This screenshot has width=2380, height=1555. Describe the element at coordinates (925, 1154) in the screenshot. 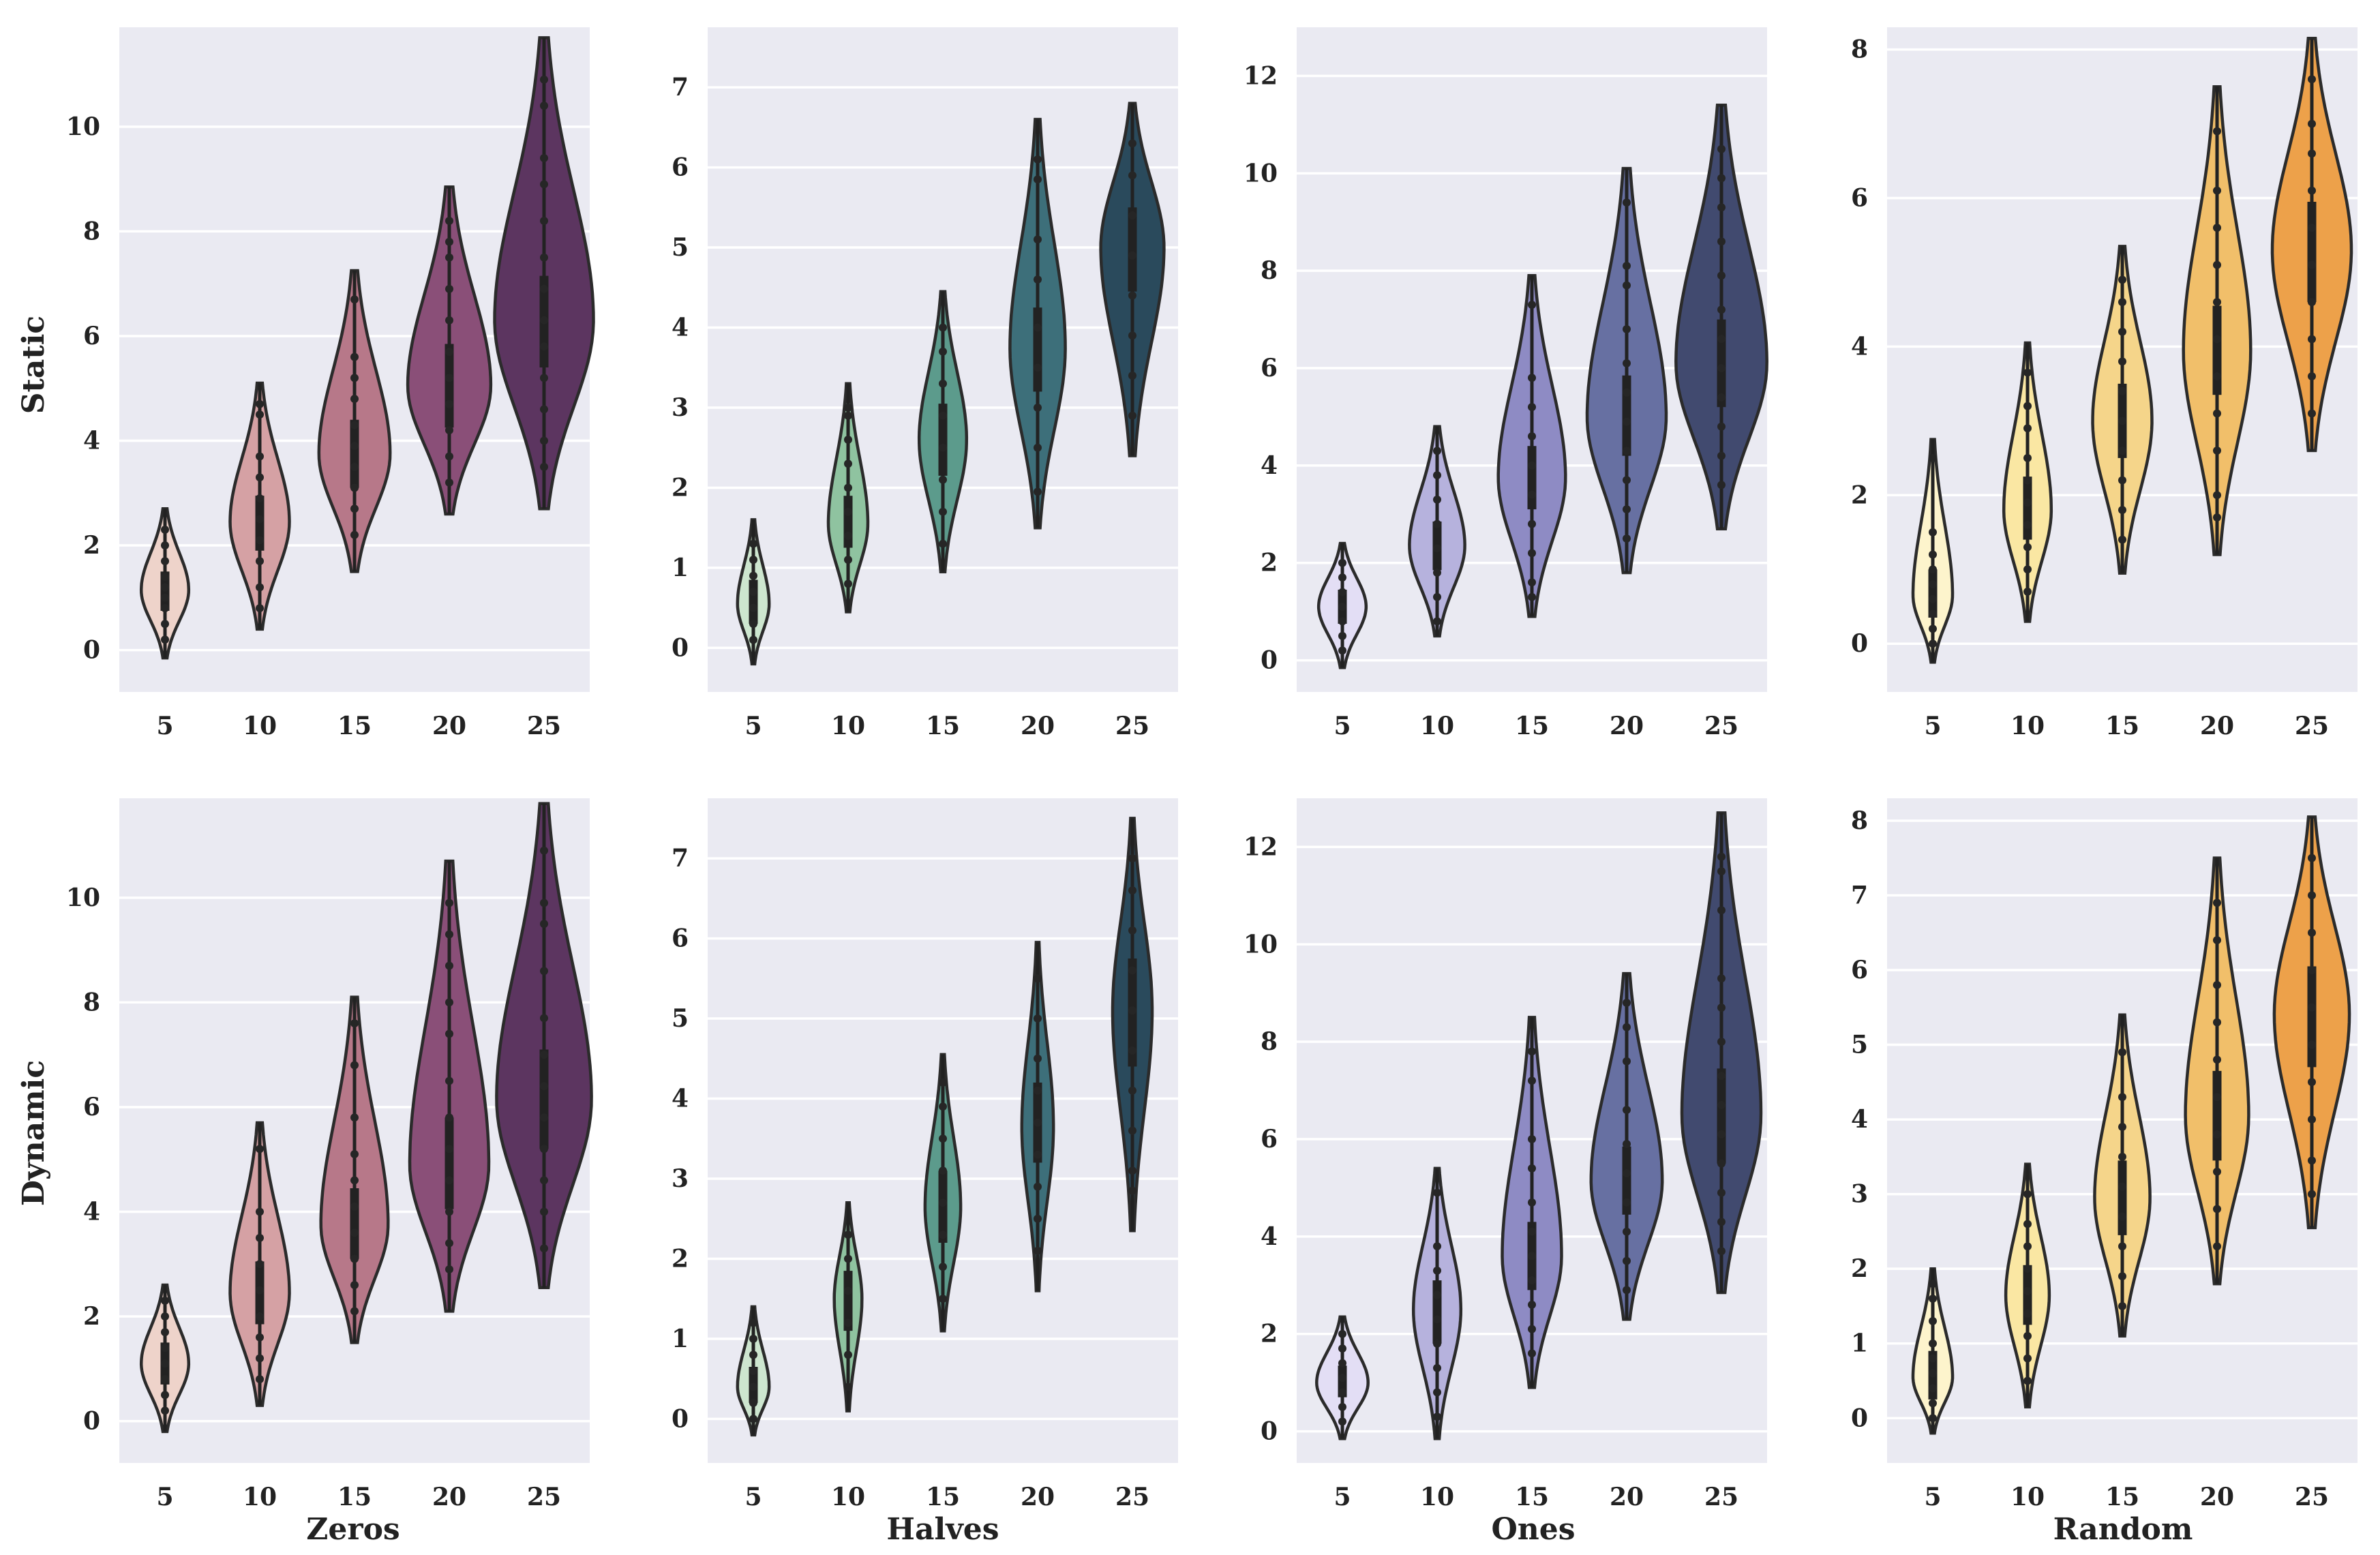

I see `panel-dynamic-halves: 0 1 2 3 4 5 6 7 5 10 15 20 25` at that location.